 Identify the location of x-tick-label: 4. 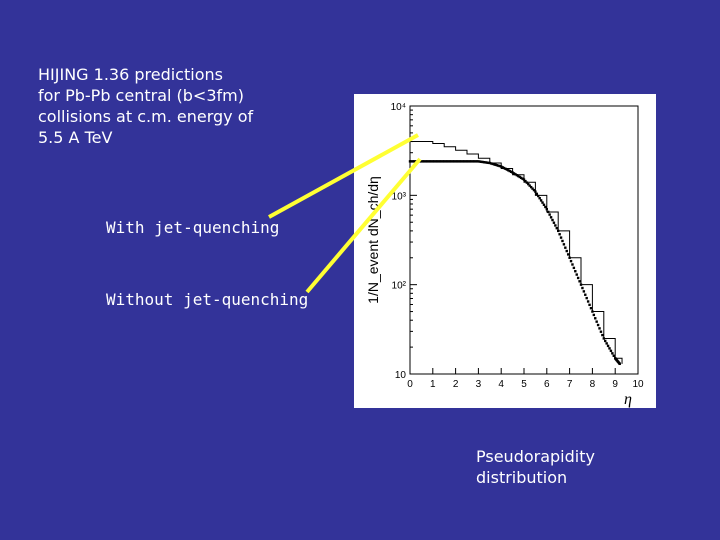
(501, 384).